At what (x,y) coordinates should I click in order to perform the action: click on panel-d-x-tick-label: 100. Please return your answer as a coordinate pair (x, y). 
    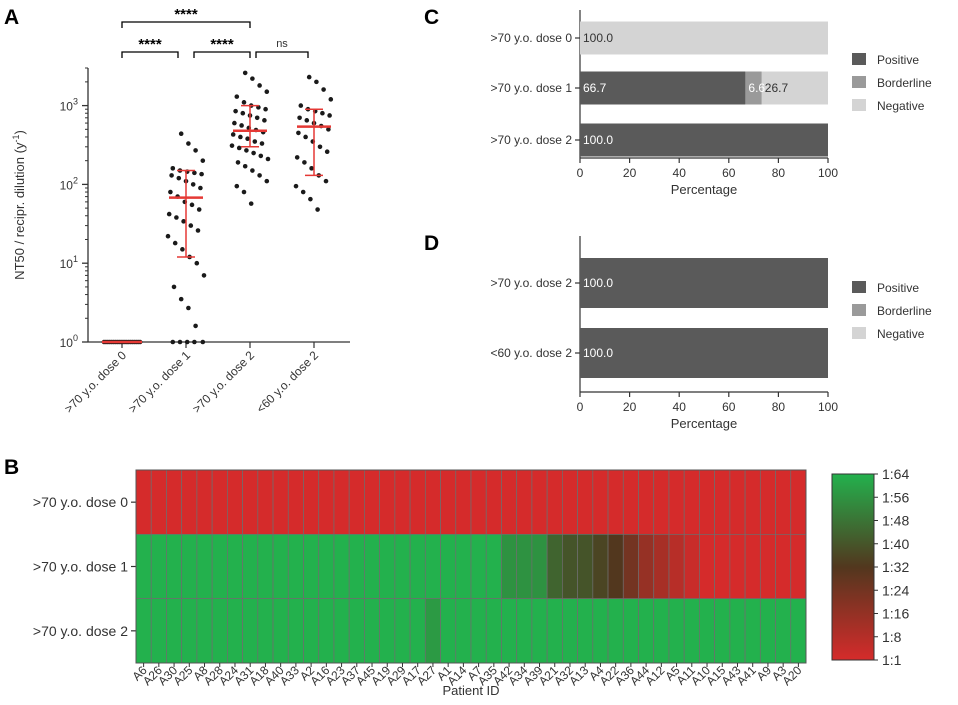
    Looking at the image, I should click on (828, 407).